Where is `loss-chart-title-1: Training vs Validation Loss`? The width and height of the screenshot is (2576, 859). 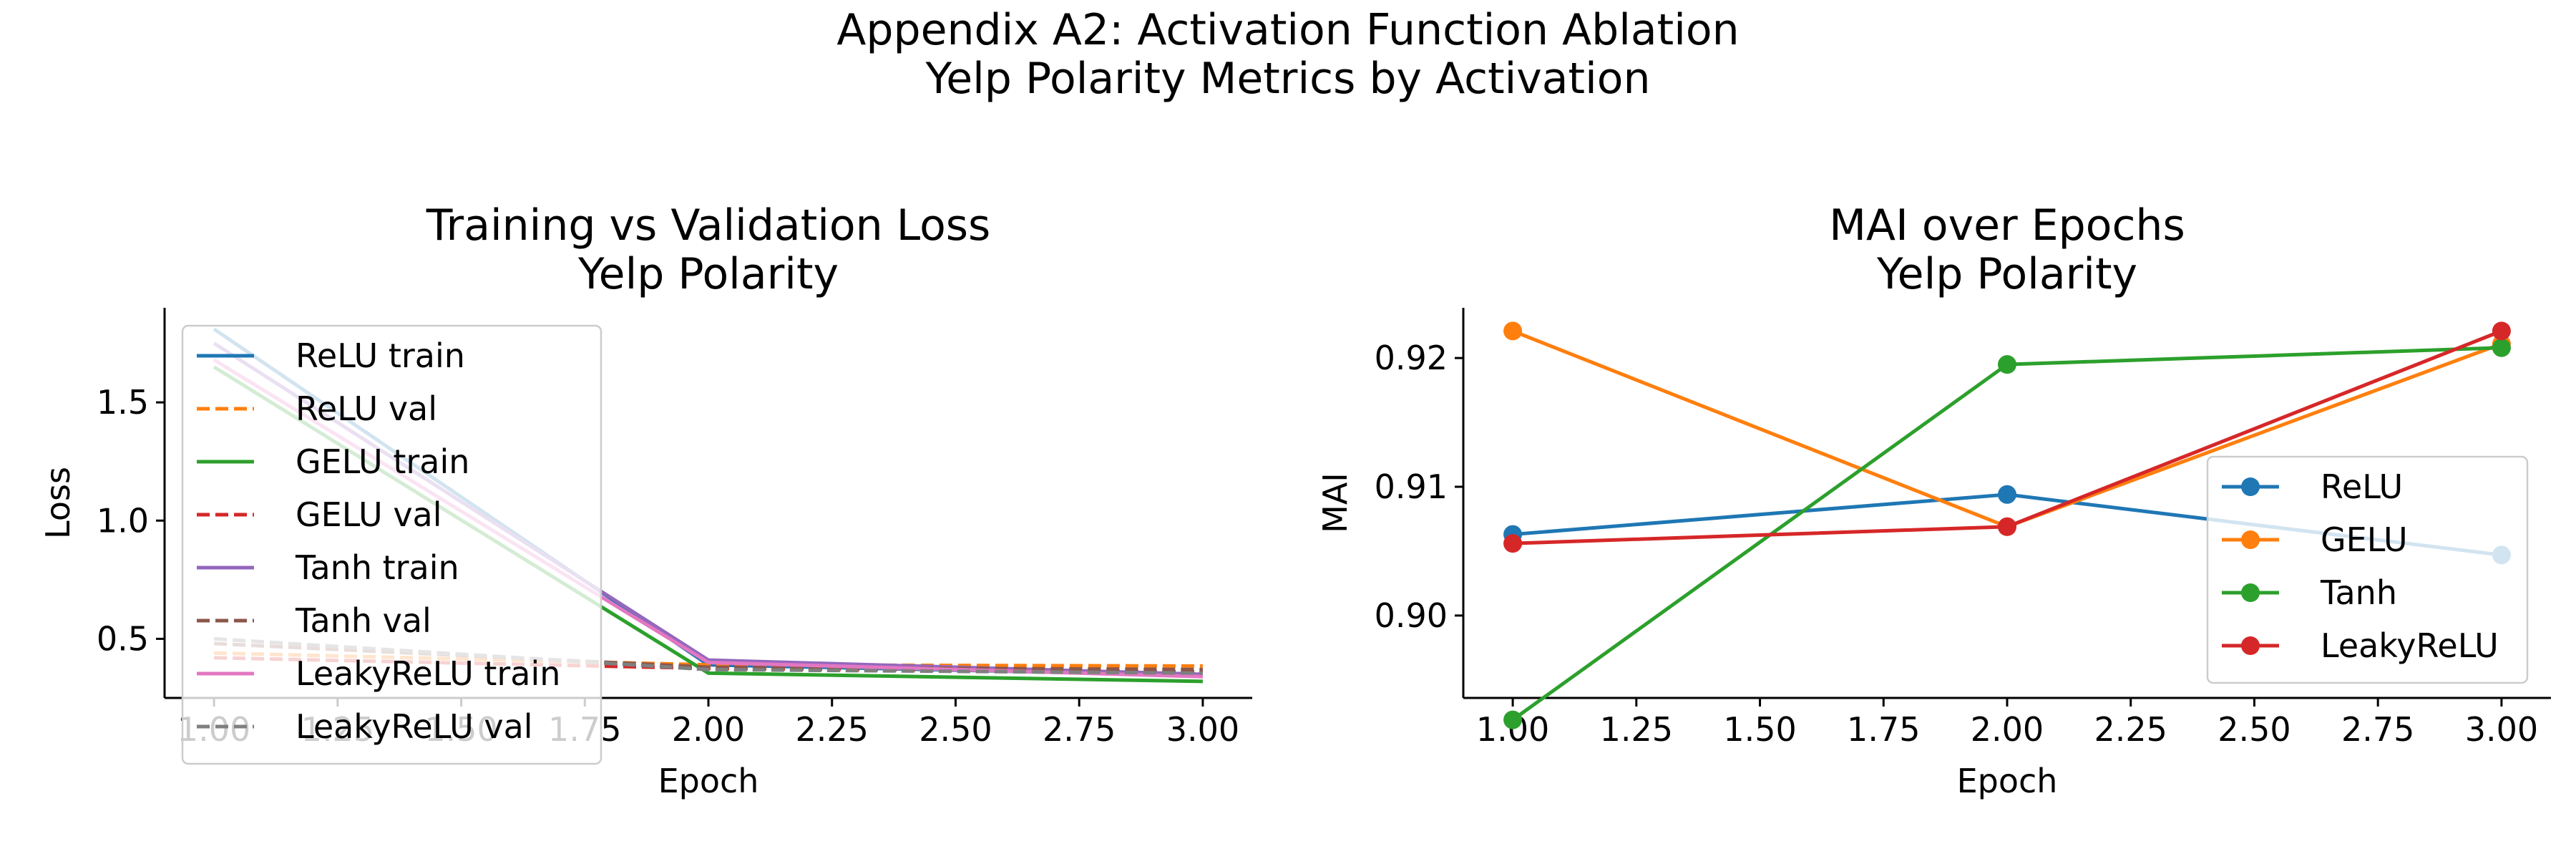
loss-chart-title-1: Training vs Validation Loss is located at coordinates (708, 225).